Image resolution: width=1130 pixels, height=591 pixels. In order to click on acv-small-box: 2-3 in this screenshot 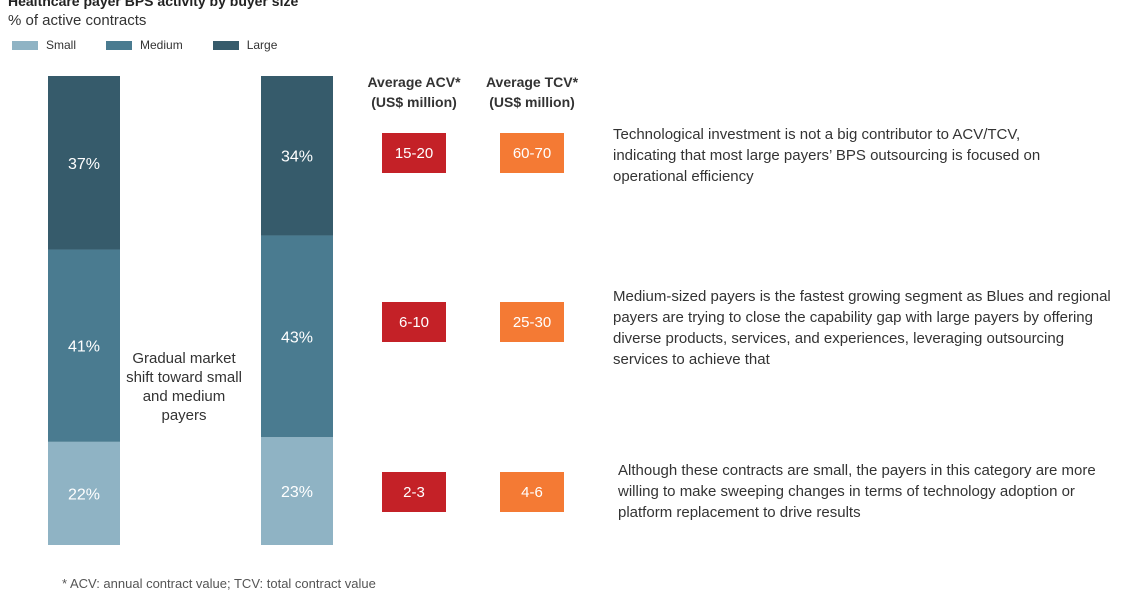, I will do `click(414, 492)`.